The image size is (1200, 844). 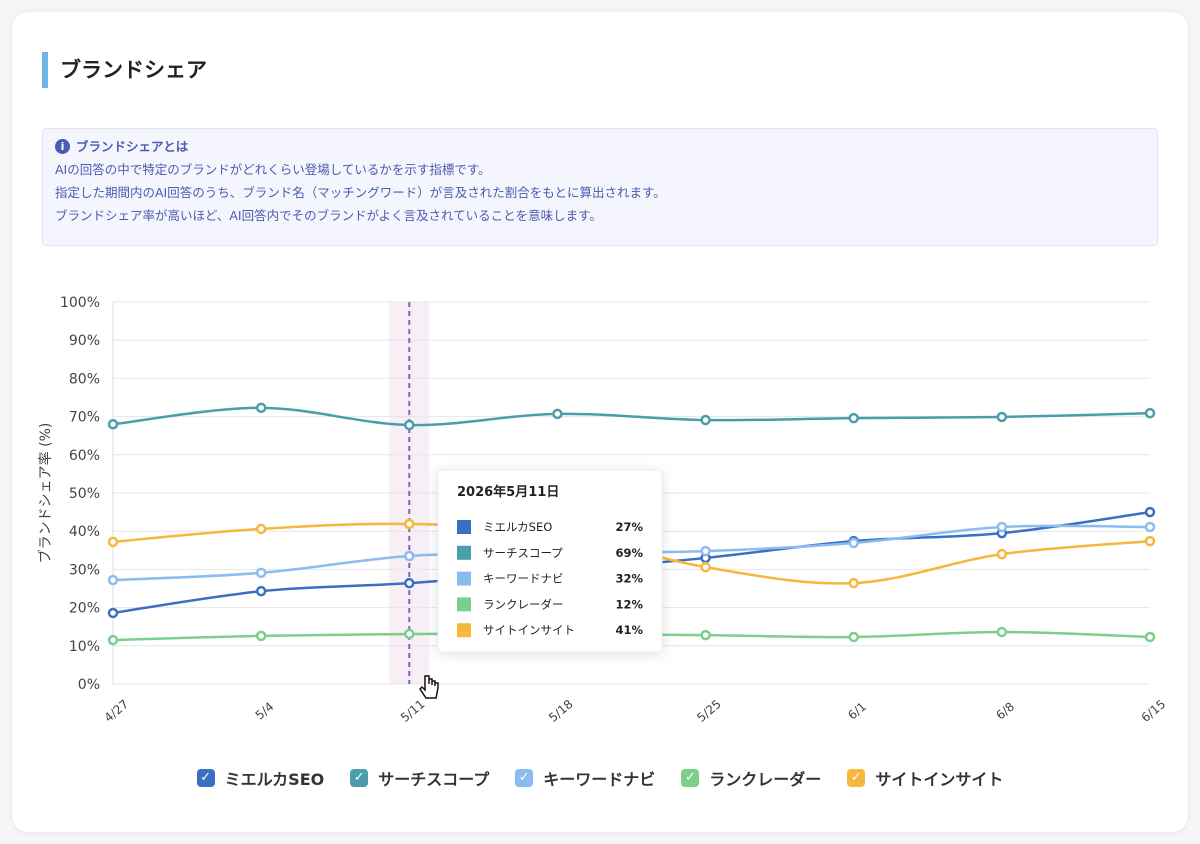 What do you see at coordinates (600, 146) in the screenshot?
I see `info-heading: i ブランドシェアとは` at bounding box center [600, 146].